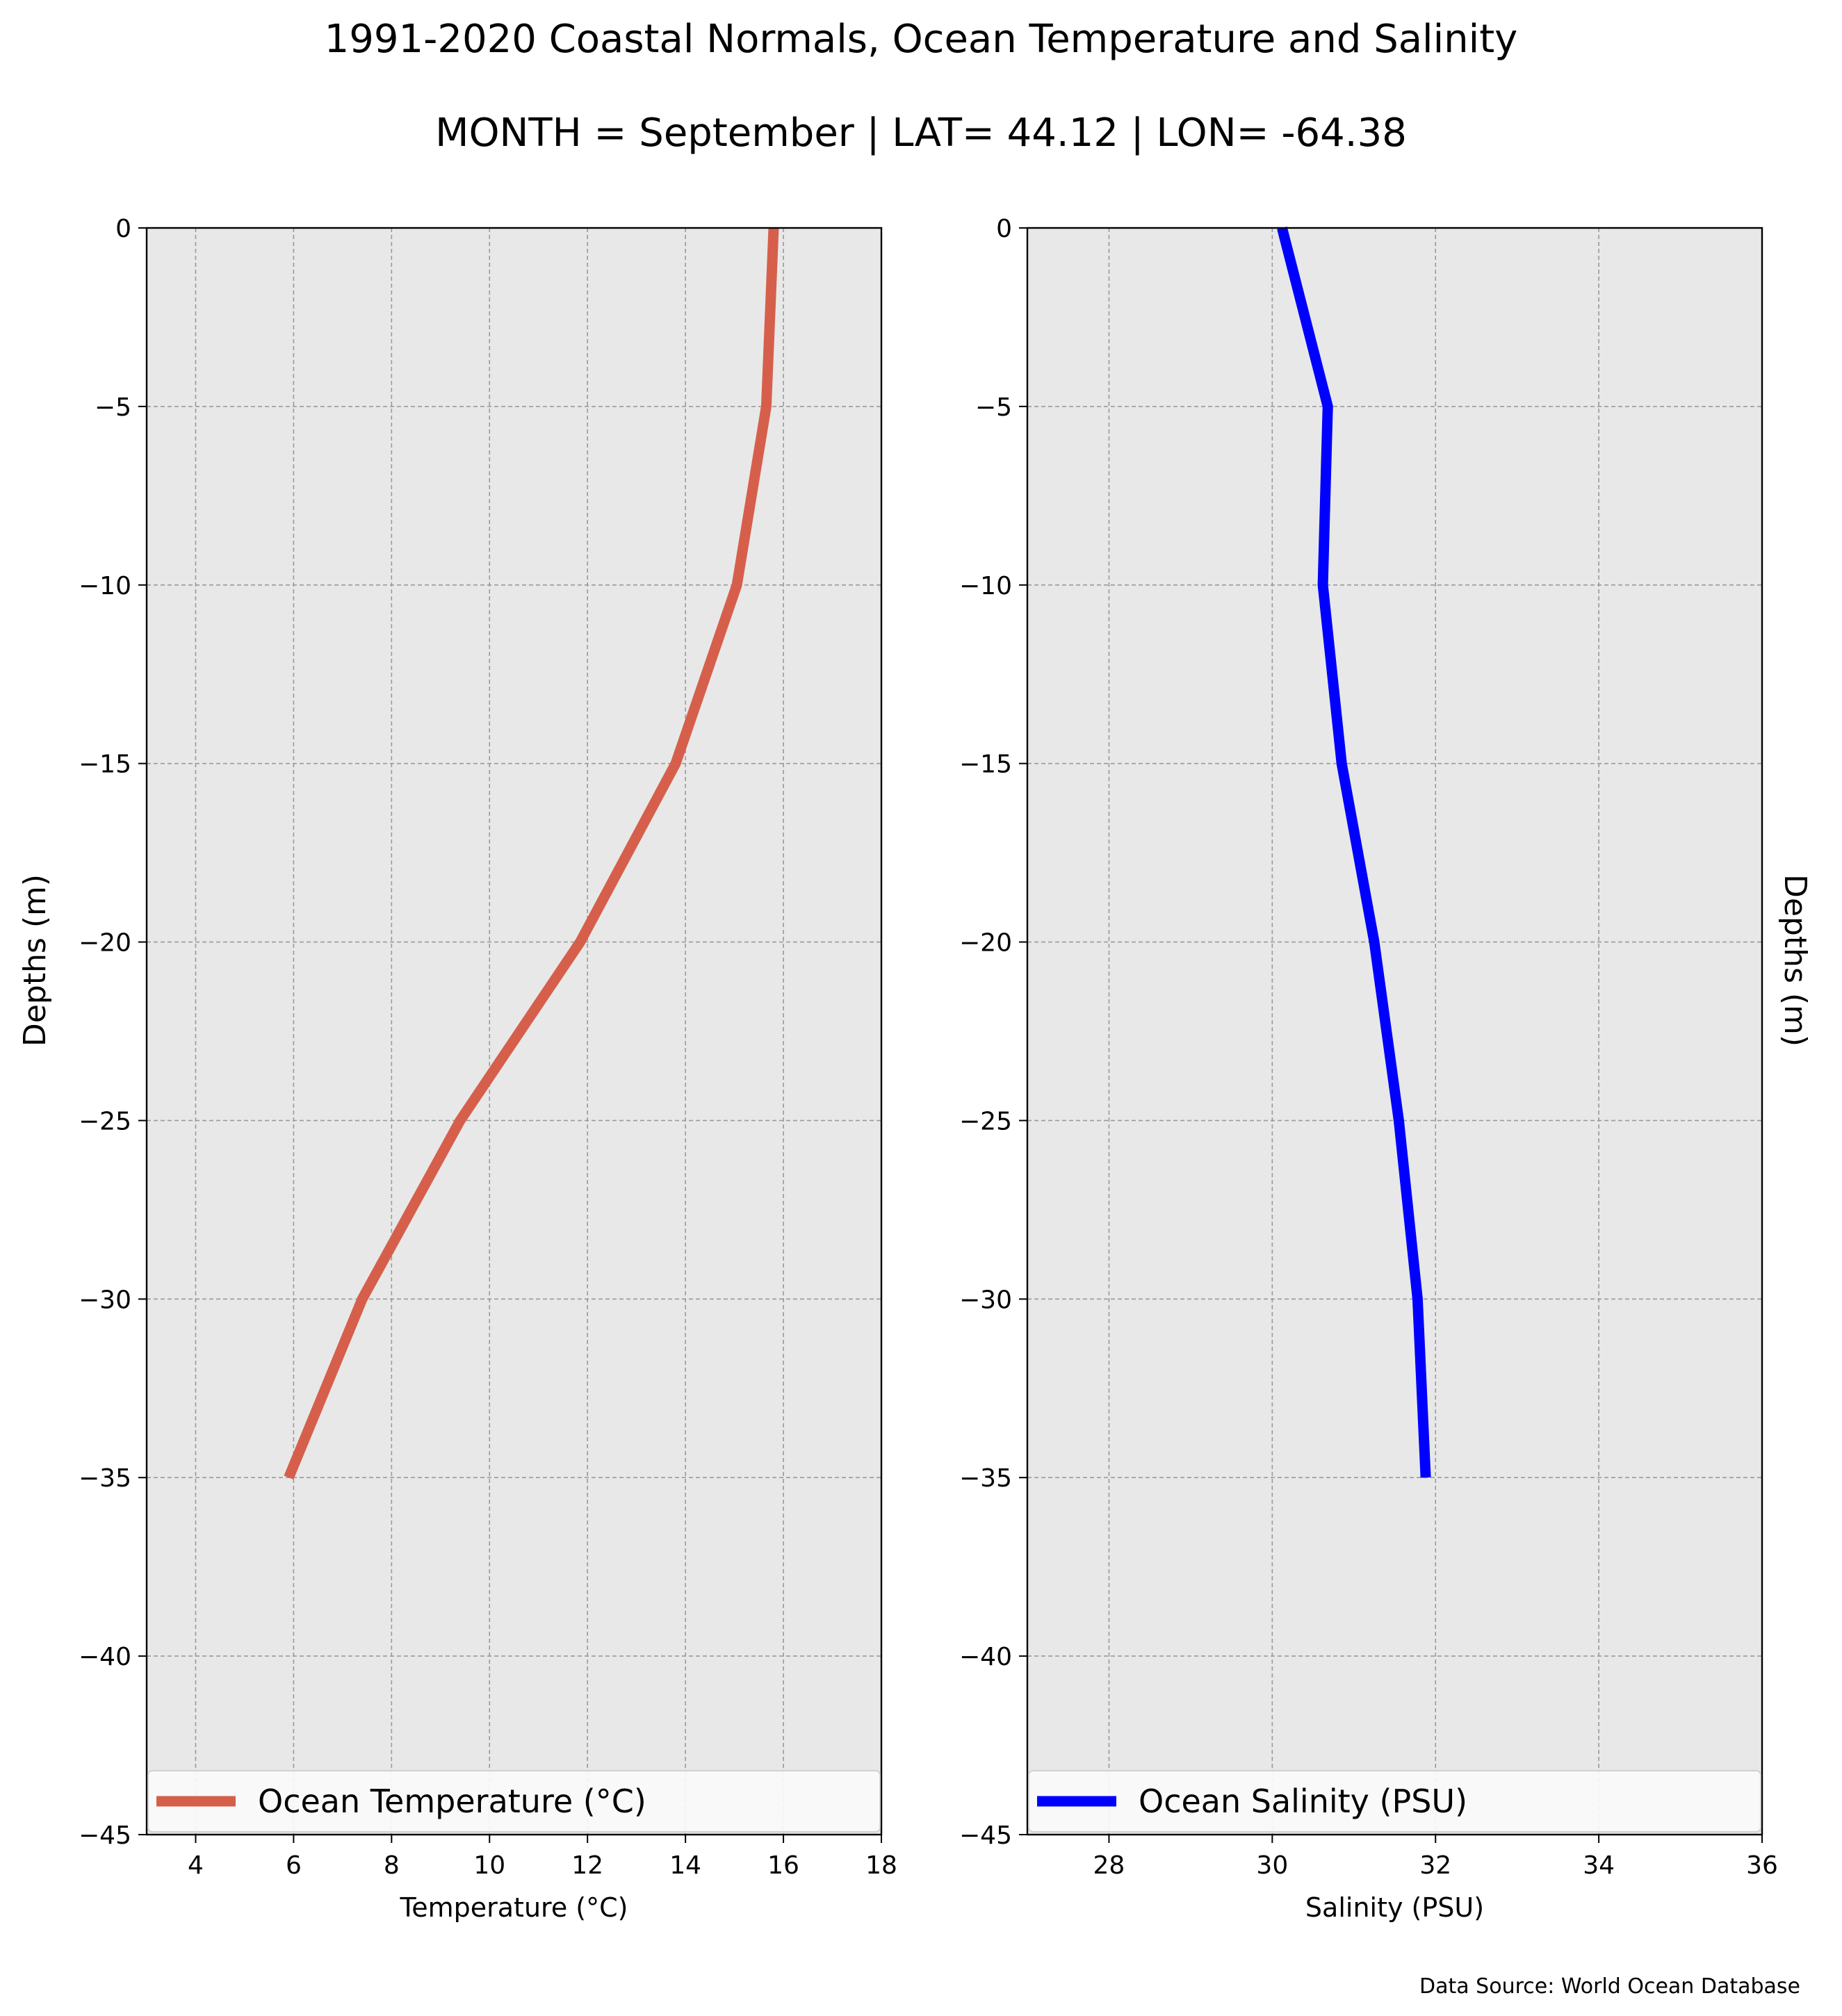  I want to click on legend-label: Ocean Salinity (PSU), so click(1303, 1802).